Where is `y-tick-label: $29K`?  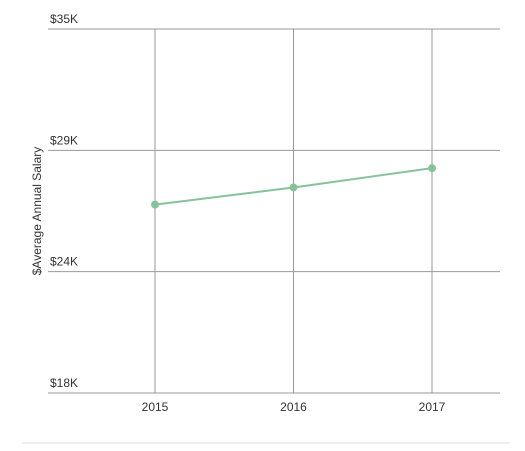
y-tick-label: $29K is located at coordinates (64, 140).